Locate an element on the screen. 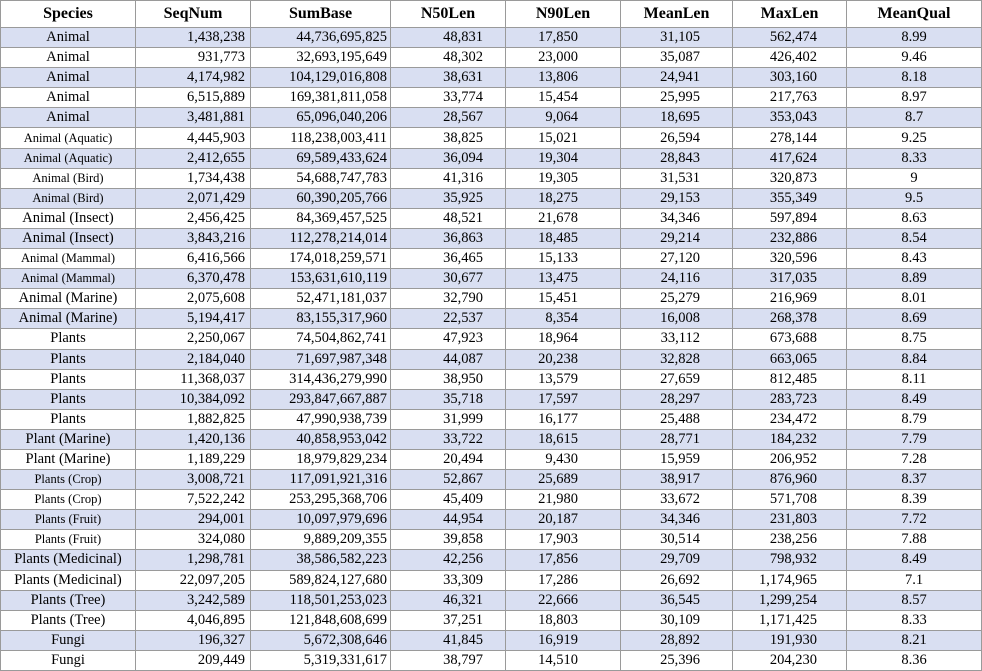 The width and height of the screenshot is (982, 671). column-header: N90Len is located at coordinates (563, 14).